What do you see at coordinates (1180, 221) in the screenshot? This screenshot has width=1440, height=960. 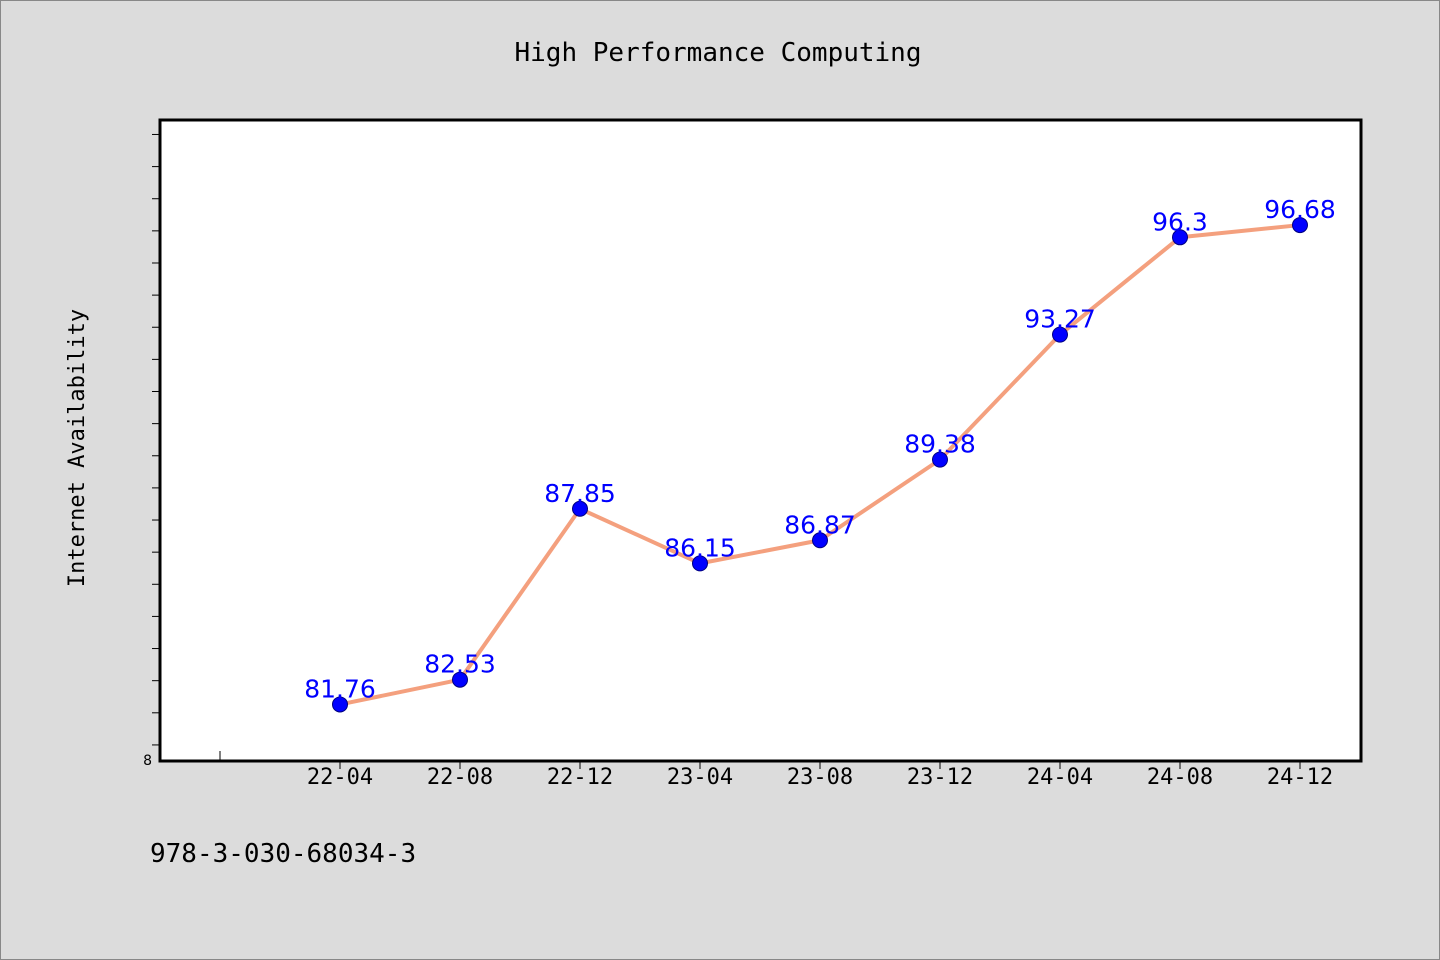 I see `data-label: 96.3` at bounding box center [1180, 221].